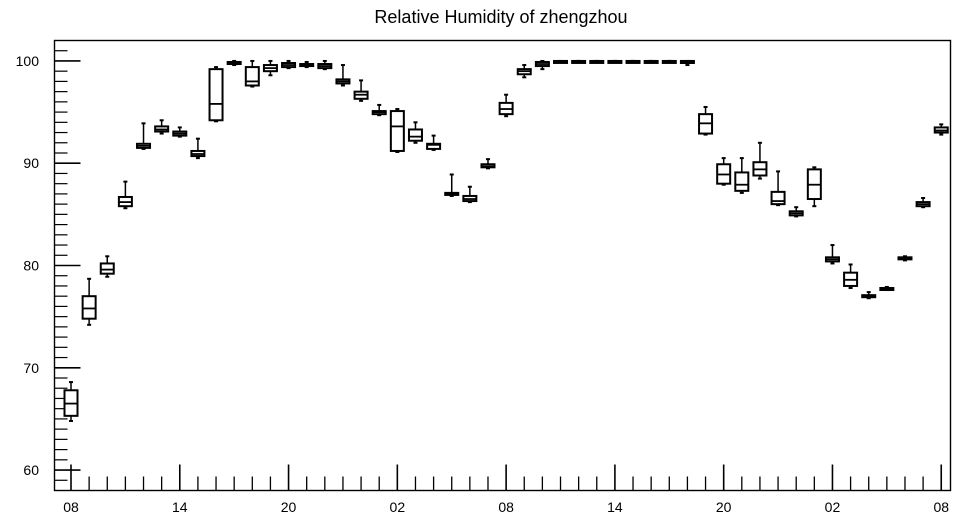 Image resolution: width=957 pixels, height=525 pixels. Describe the element at coordinates (31, 470) in the screenshot. I see `y-tick-label: 60` at that location.